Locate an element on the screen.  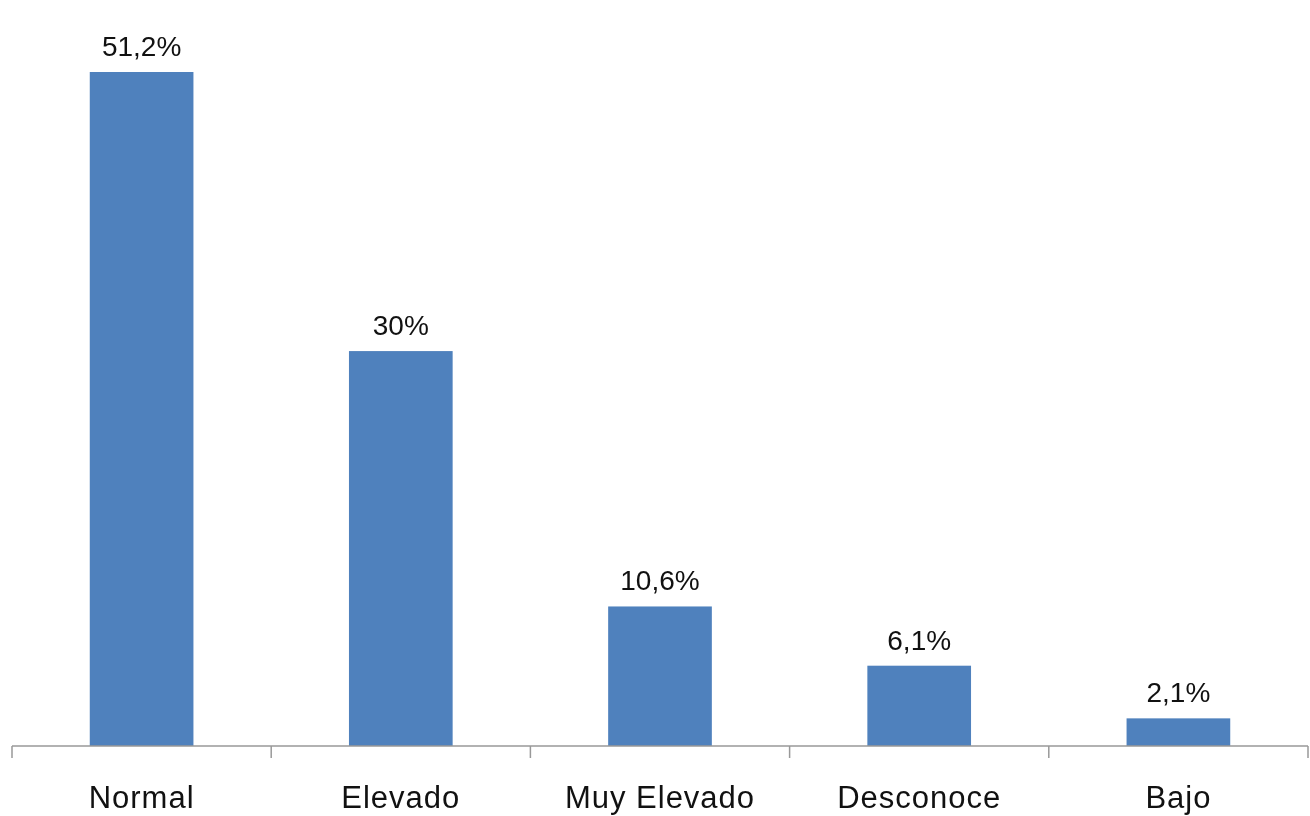
data-label: 51,2% is located at coordinates (141, 46).